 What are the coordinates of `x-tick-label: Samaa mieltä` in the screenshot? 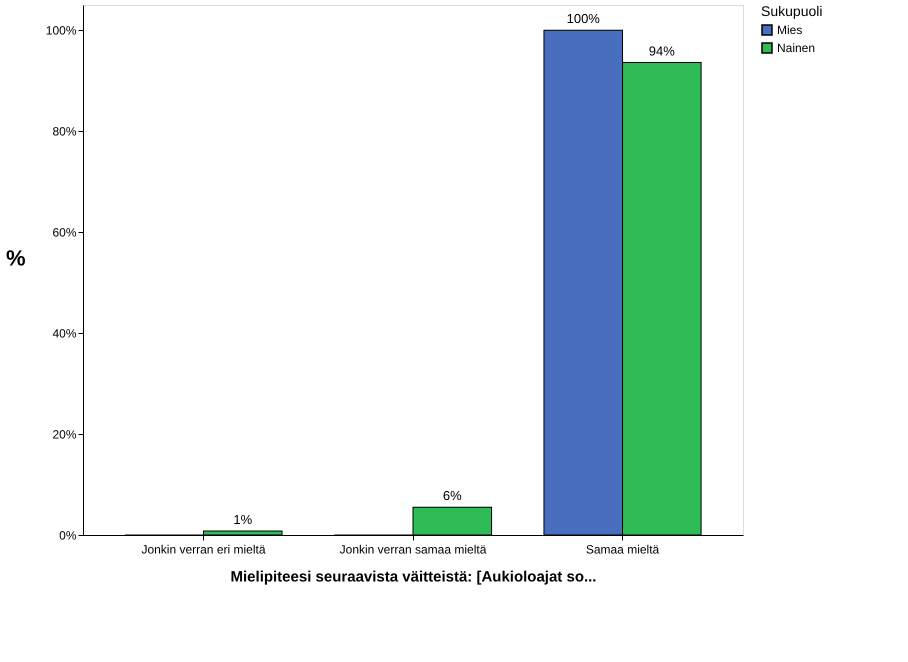 It's located at (623, 549).